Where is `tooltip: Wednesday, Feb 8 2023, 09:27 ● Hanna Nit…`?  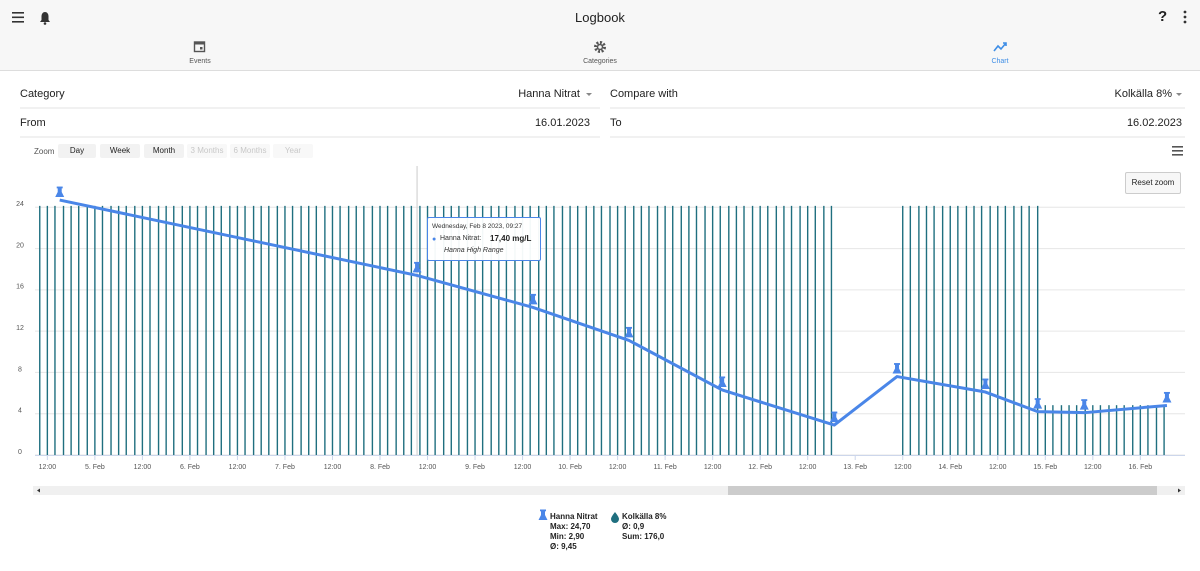 tooltip: Wednesday, Feb 8 2023, 09:27 ● Hanna Nit… is located at coordinates (484, 239).